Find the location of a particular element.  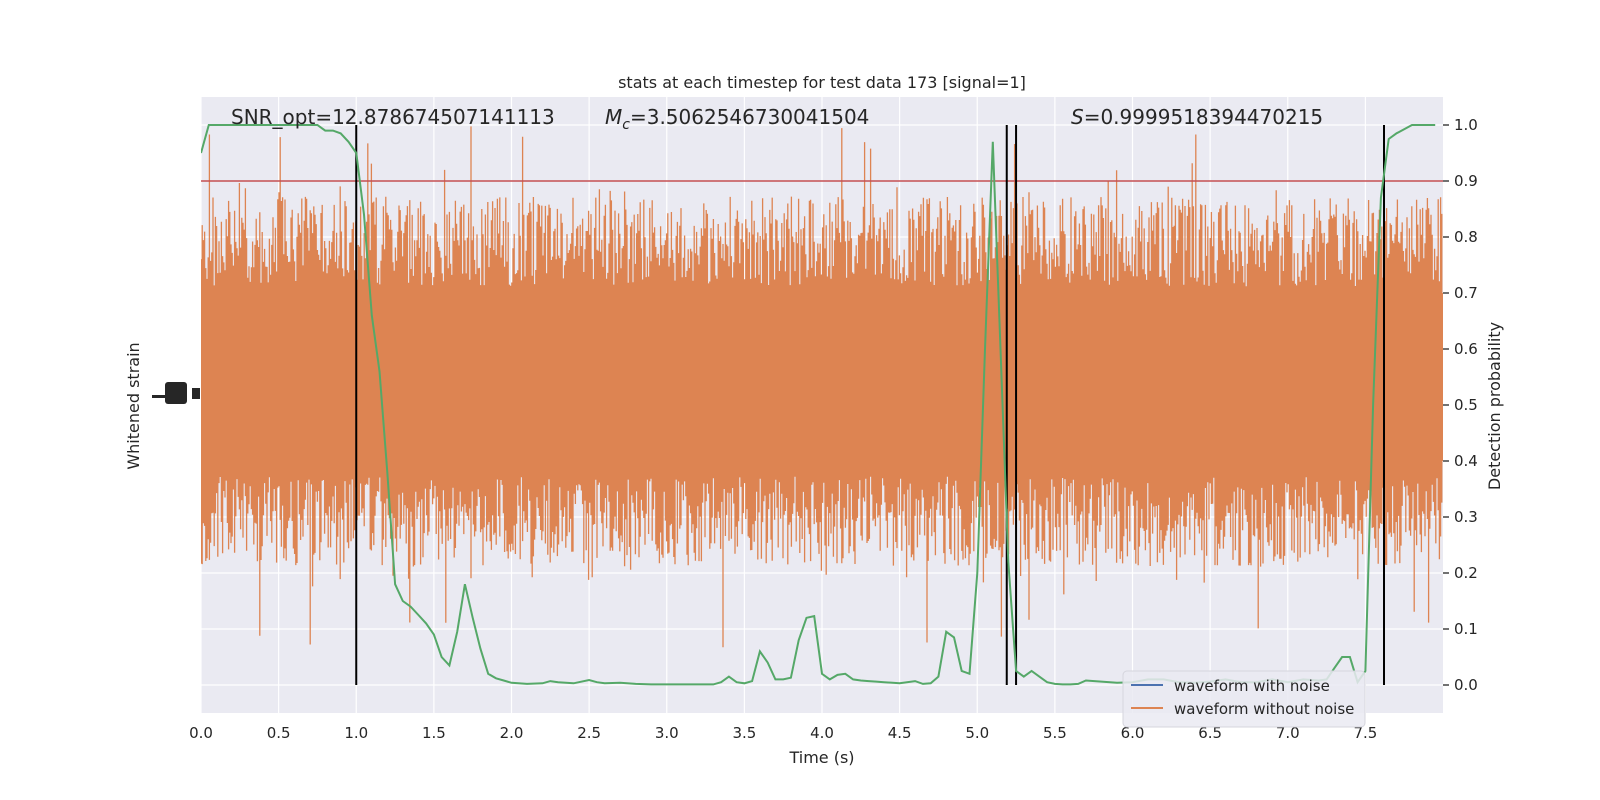

legend-label-noise: waveform with noise is located at coordinates (1252, 686).